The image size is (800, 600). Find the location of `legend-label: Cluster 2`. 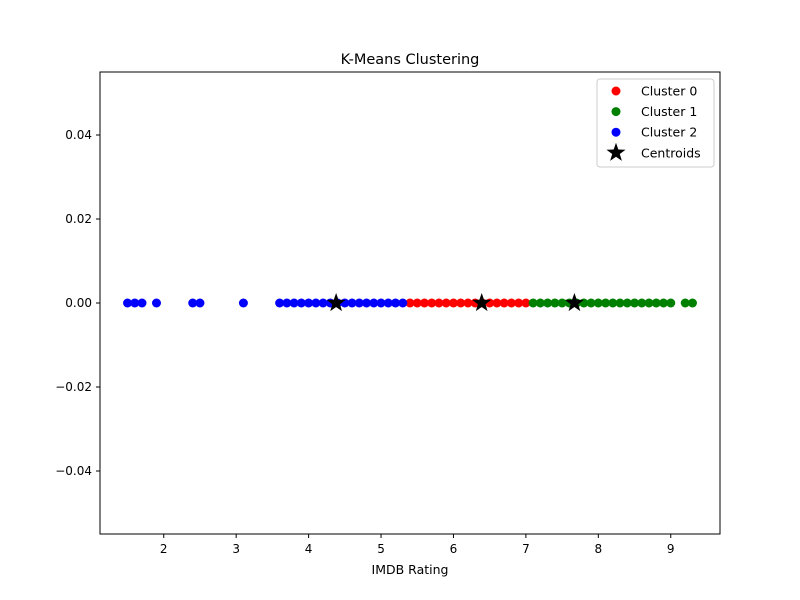

legend-label: Cluster 2 is located at coordinates (669, 132).